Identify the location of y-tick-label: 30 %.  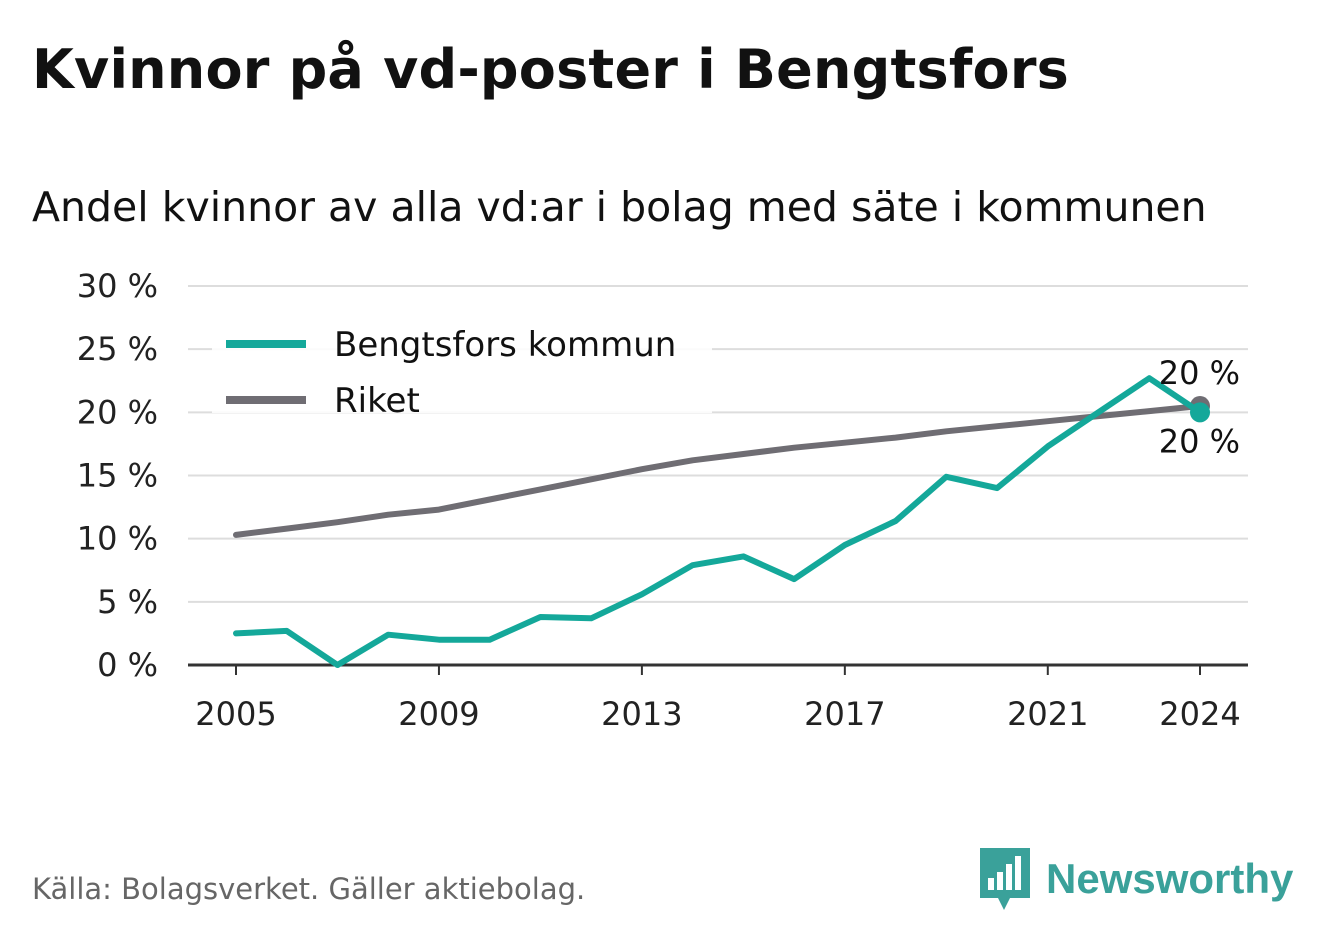
(117, 286).